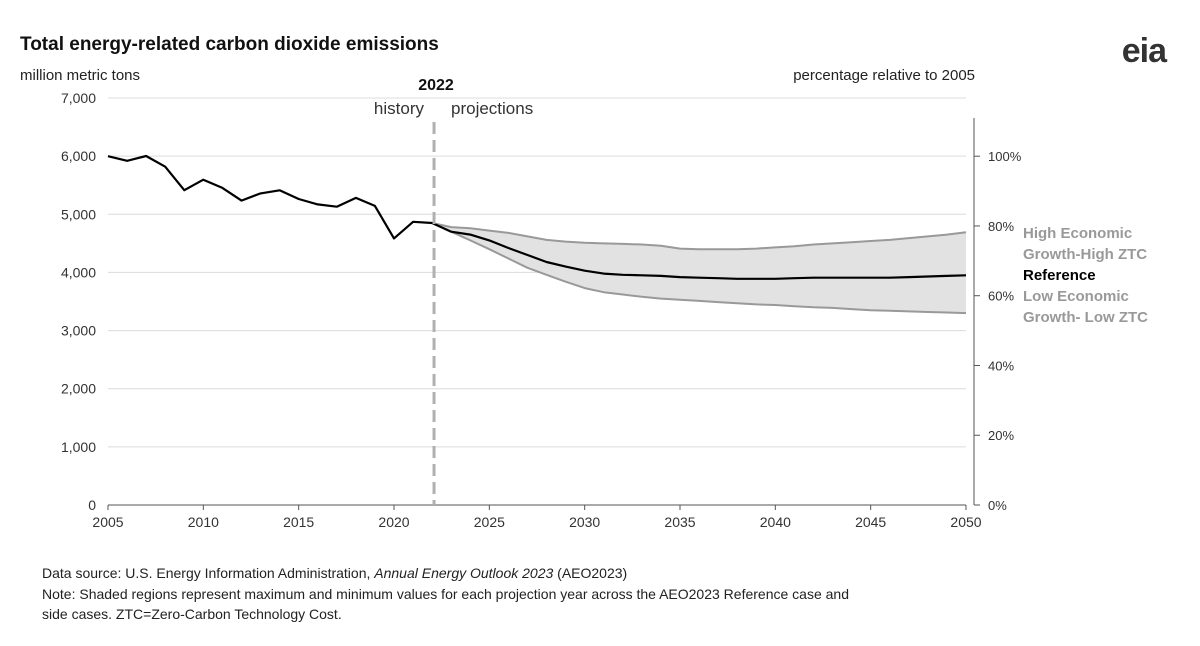  What do you see at coordinates (78, 98) in the screenshot?
I see `y-tick-label-7000: 7,000` at bounding box center [78, 98].